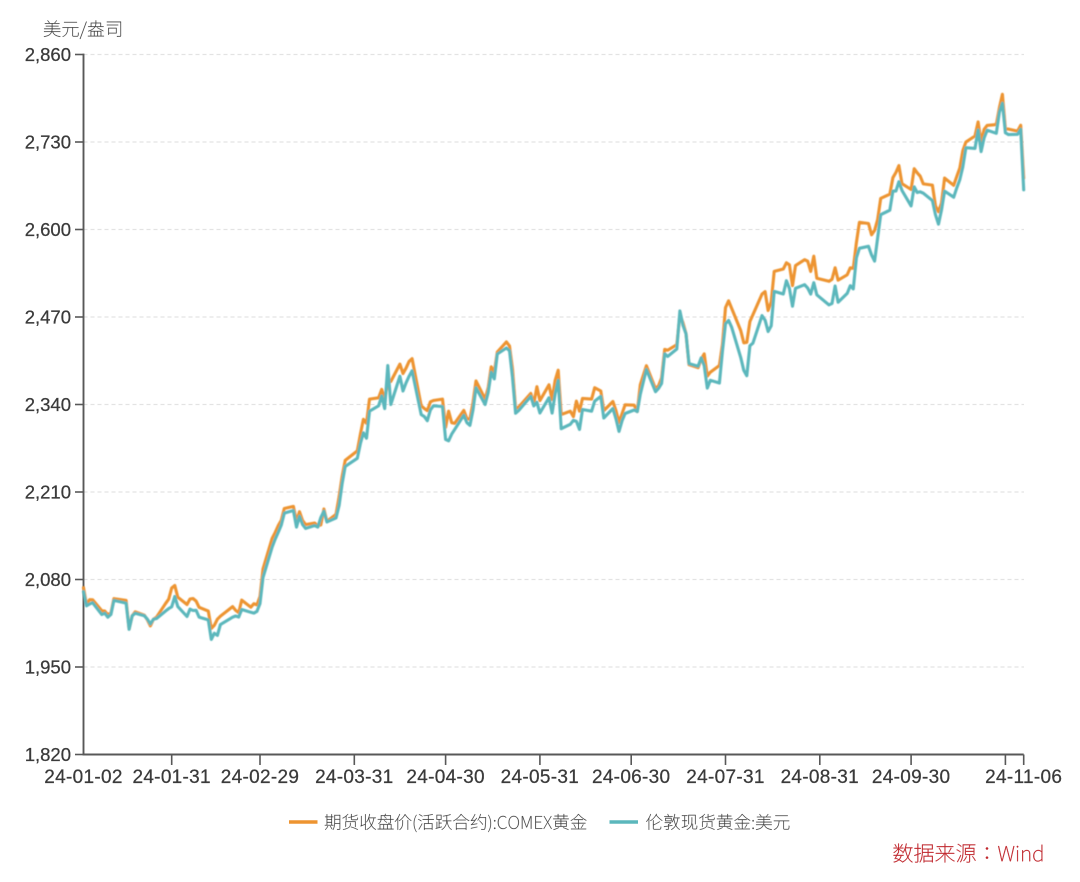  Describe the element at coordinates (48, 579) in the screenshot. I see `svg-text: 2,080` at that location.